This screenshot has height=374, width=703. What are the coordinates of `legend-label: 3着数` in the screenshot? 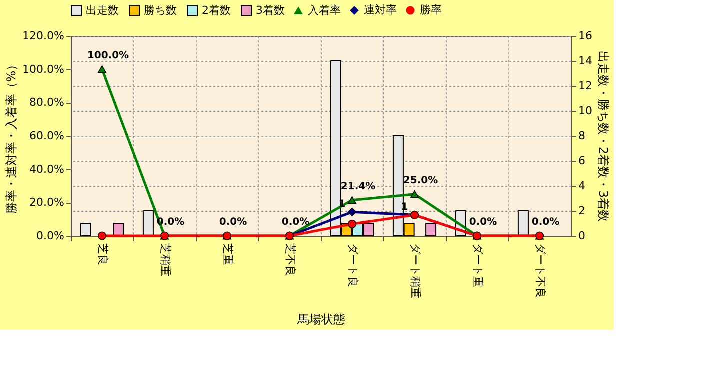 It's located at (270, 10).